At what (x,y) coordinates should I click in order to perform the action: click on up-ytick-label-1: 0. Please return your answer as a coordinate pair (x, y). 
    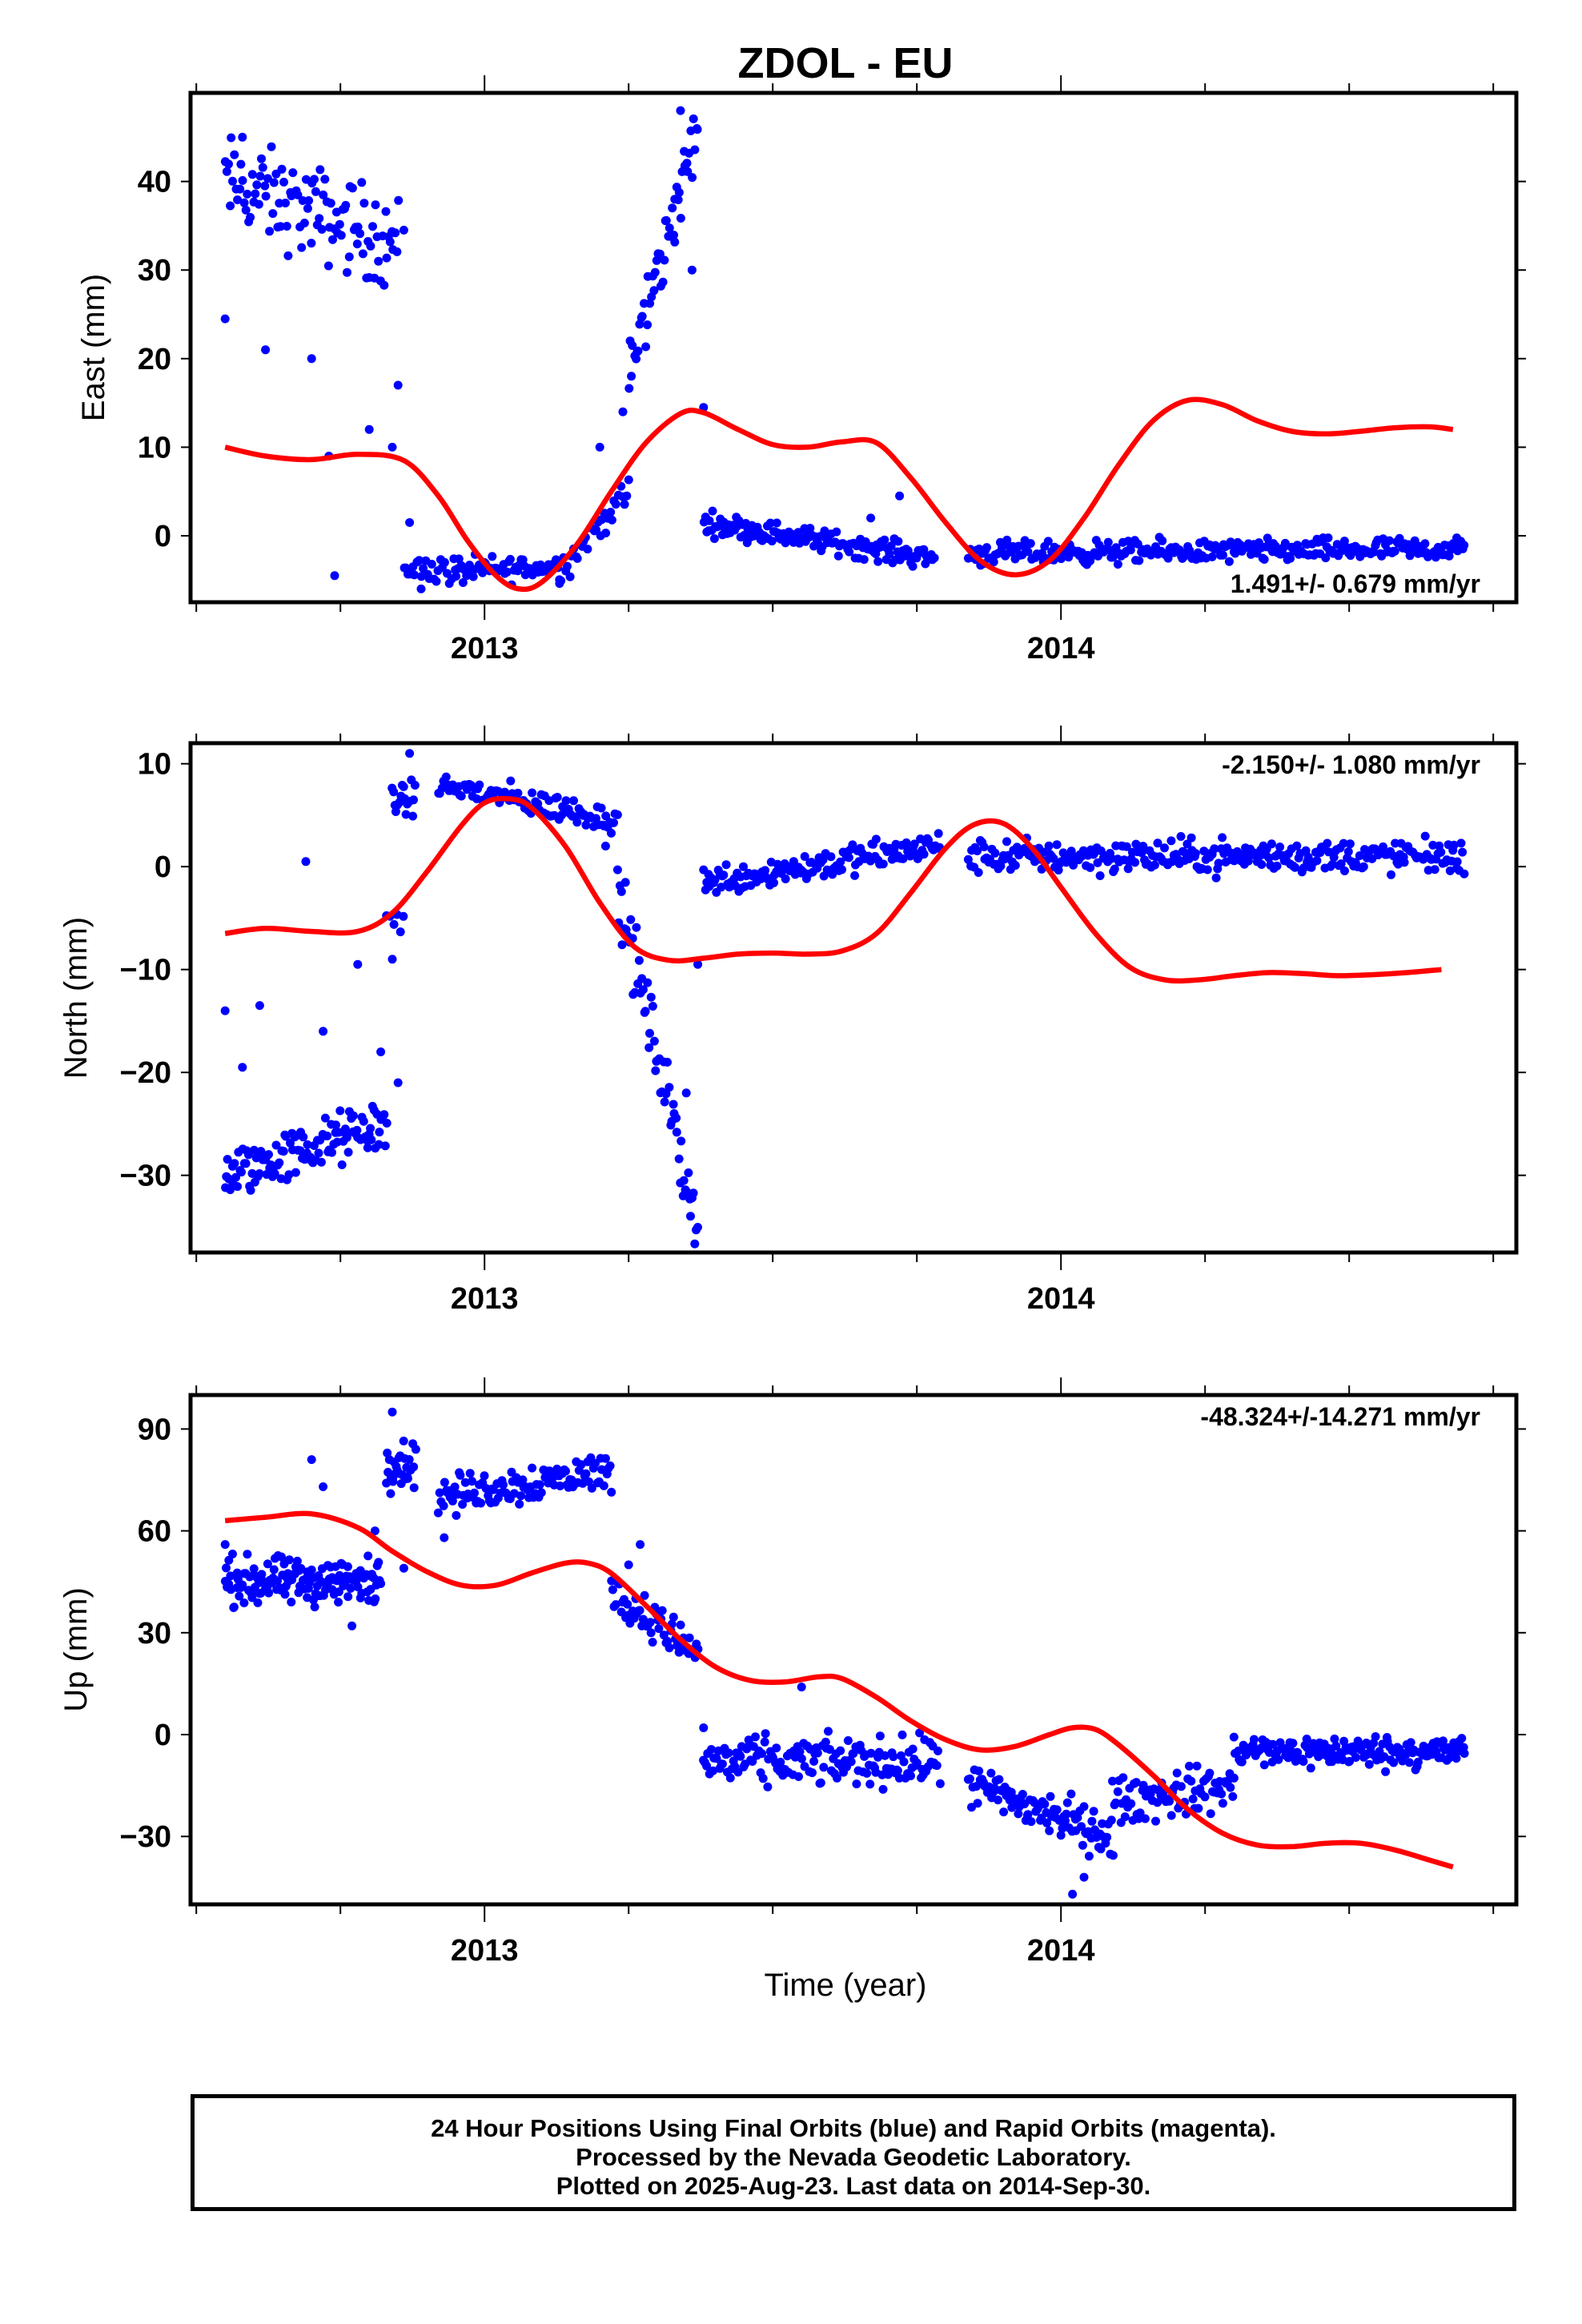
    Looking at the image, I should click on (163, 1735).